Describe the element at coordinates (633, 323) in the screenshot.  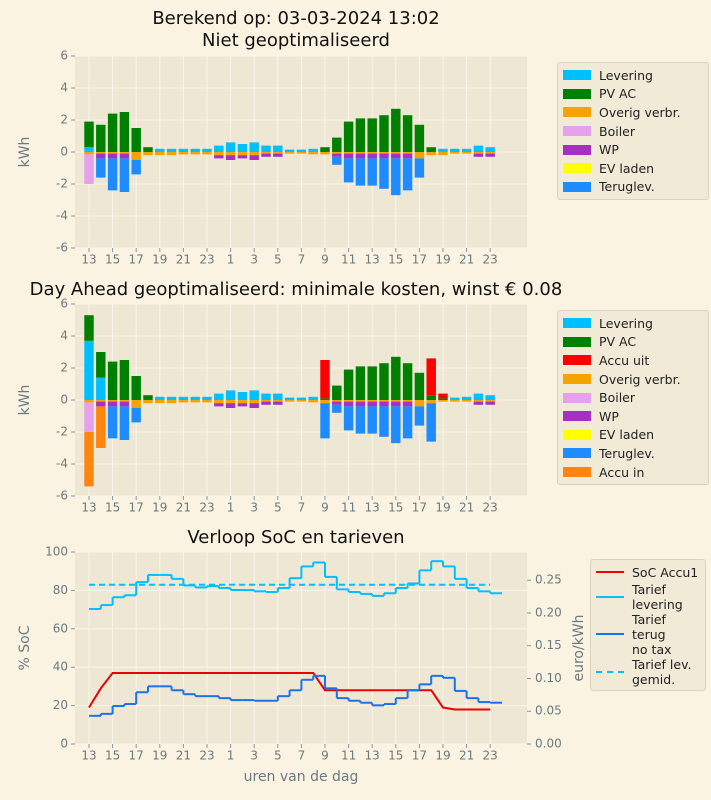
I see `legend-entry: Levering` at that location.